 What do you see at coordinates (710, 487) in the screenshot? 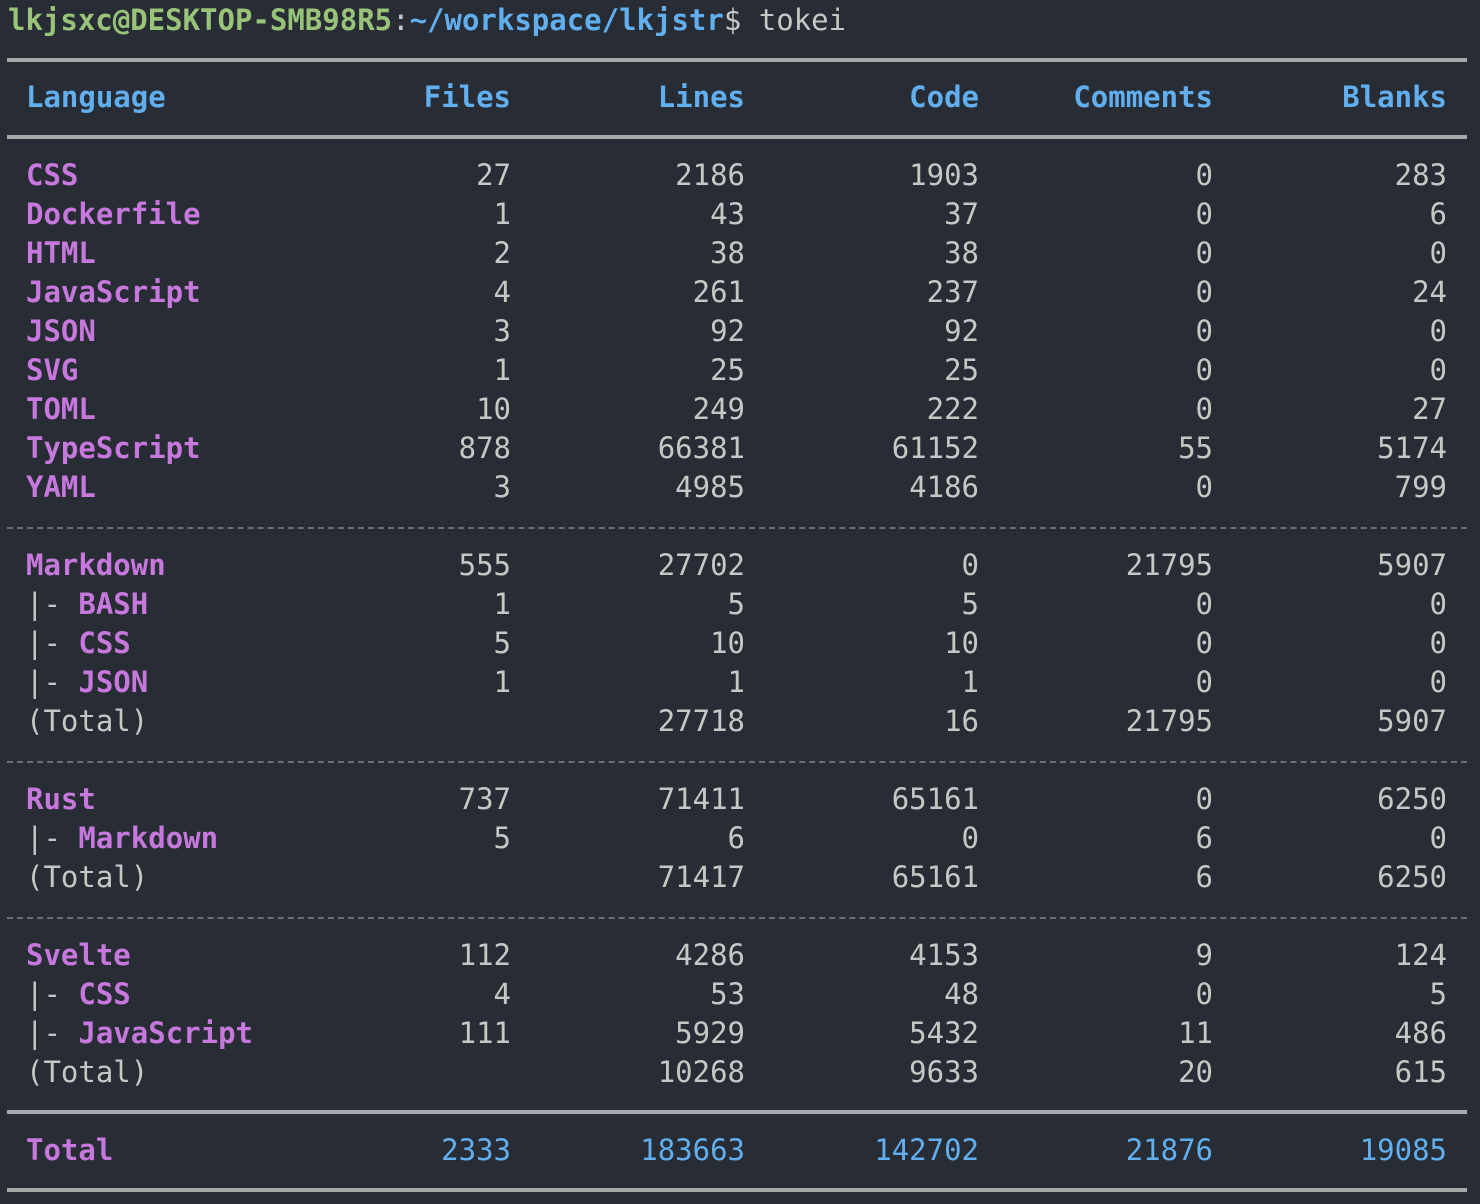
I see `cell-lines: 4985` at bounding box center [710, 487].